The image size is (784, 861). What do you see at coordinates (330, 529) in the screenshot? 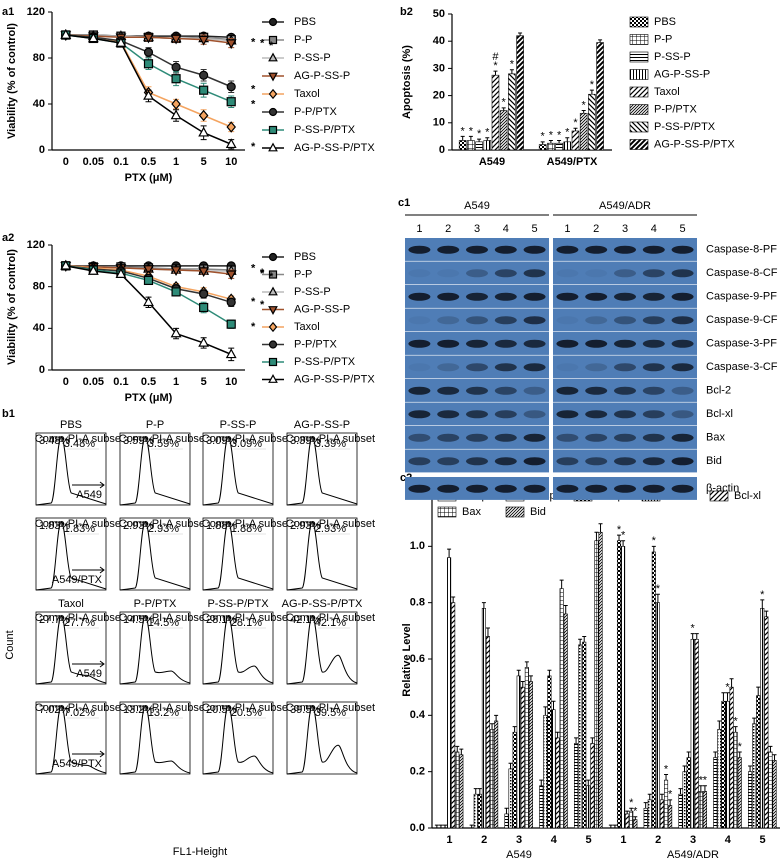
I see `gate-percent: 2.93%` at bounding box center [330, 529].